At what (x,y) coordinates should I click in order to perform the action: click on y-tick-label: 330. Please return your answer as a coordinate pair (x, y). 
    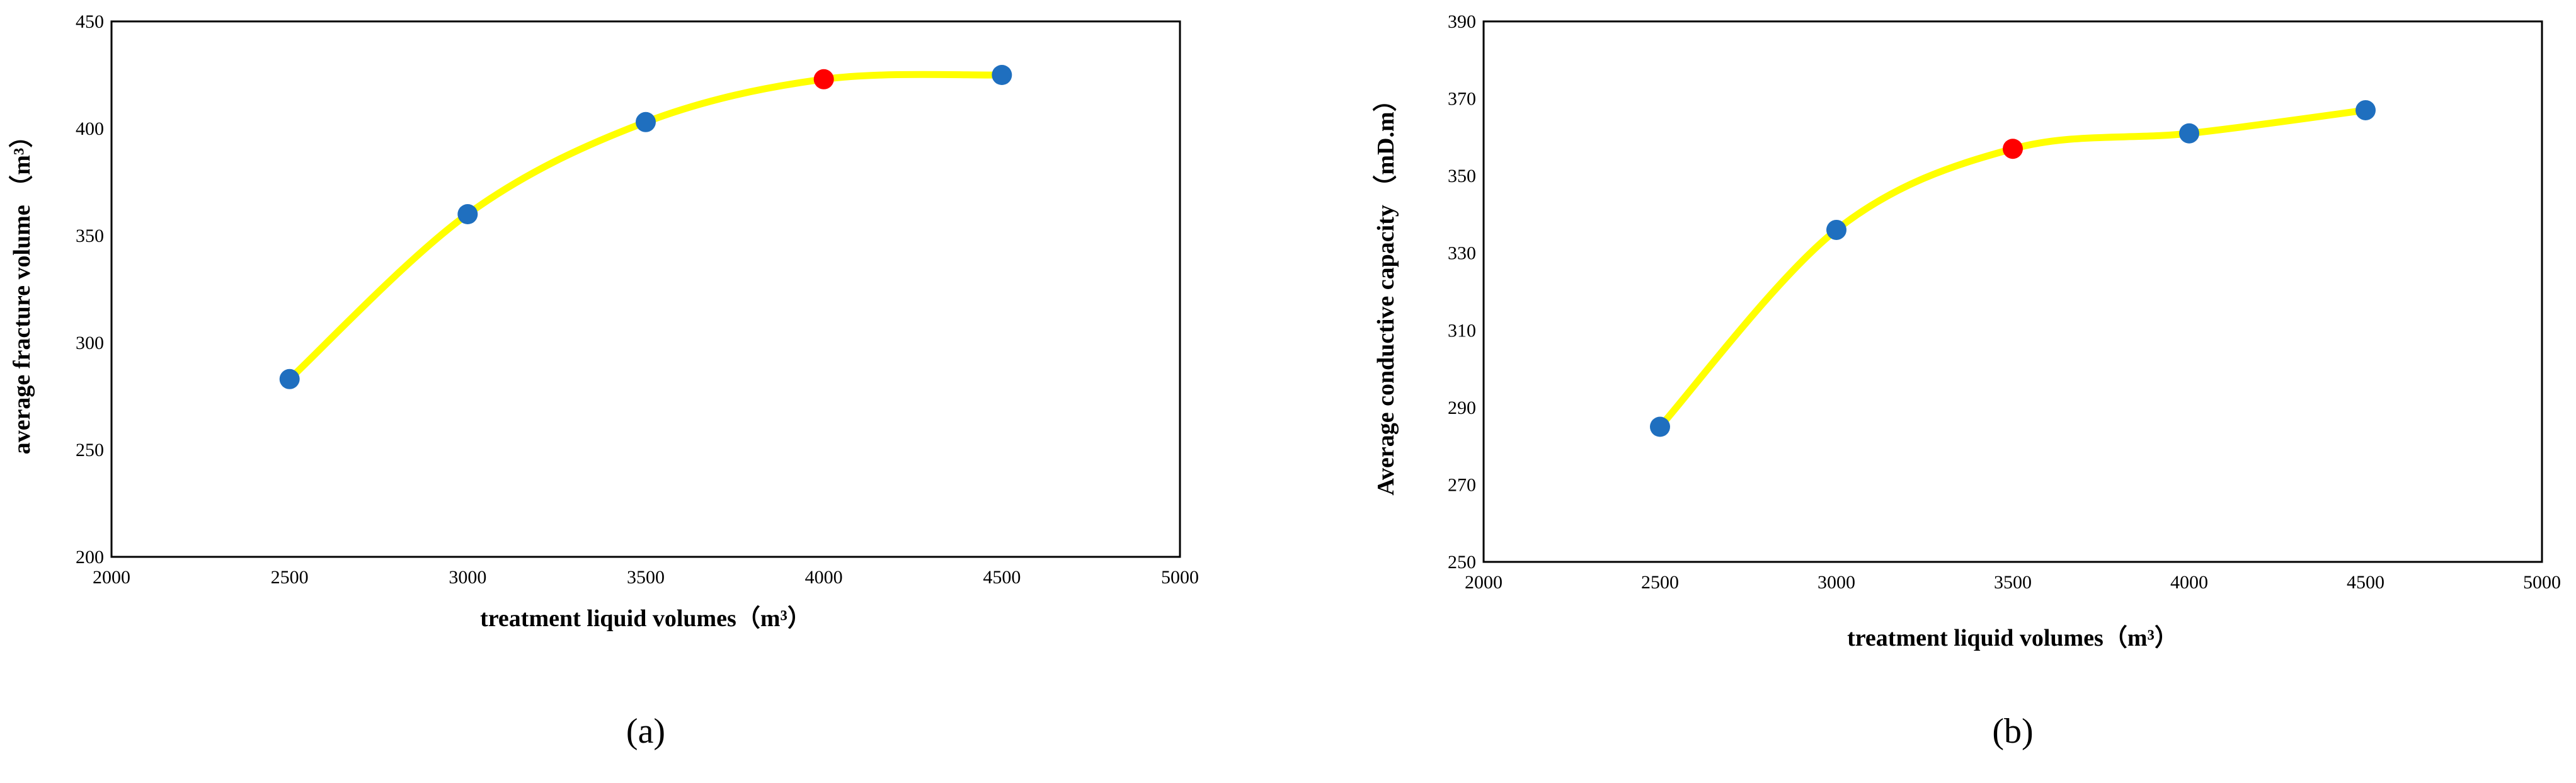
    Looking at the image, I should click on (1462, 253).